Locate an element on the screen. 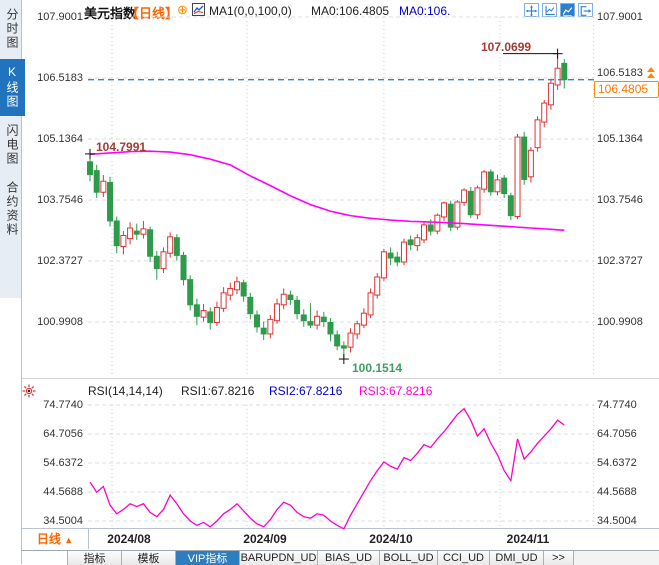 The image size is (659, 565). rsi1-value: RSI1:67.8216 is located at coordinates (218, 391).